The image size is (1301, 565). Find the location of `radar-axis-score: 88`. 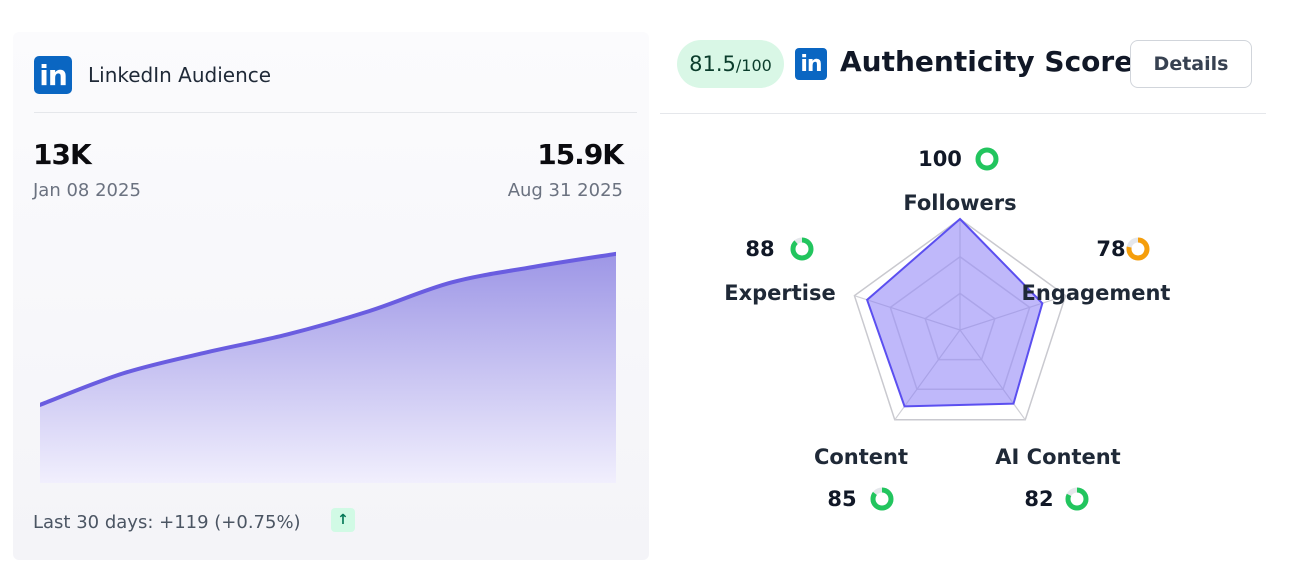

radar-axis-score: 88 is located at coordinates (759, 249).